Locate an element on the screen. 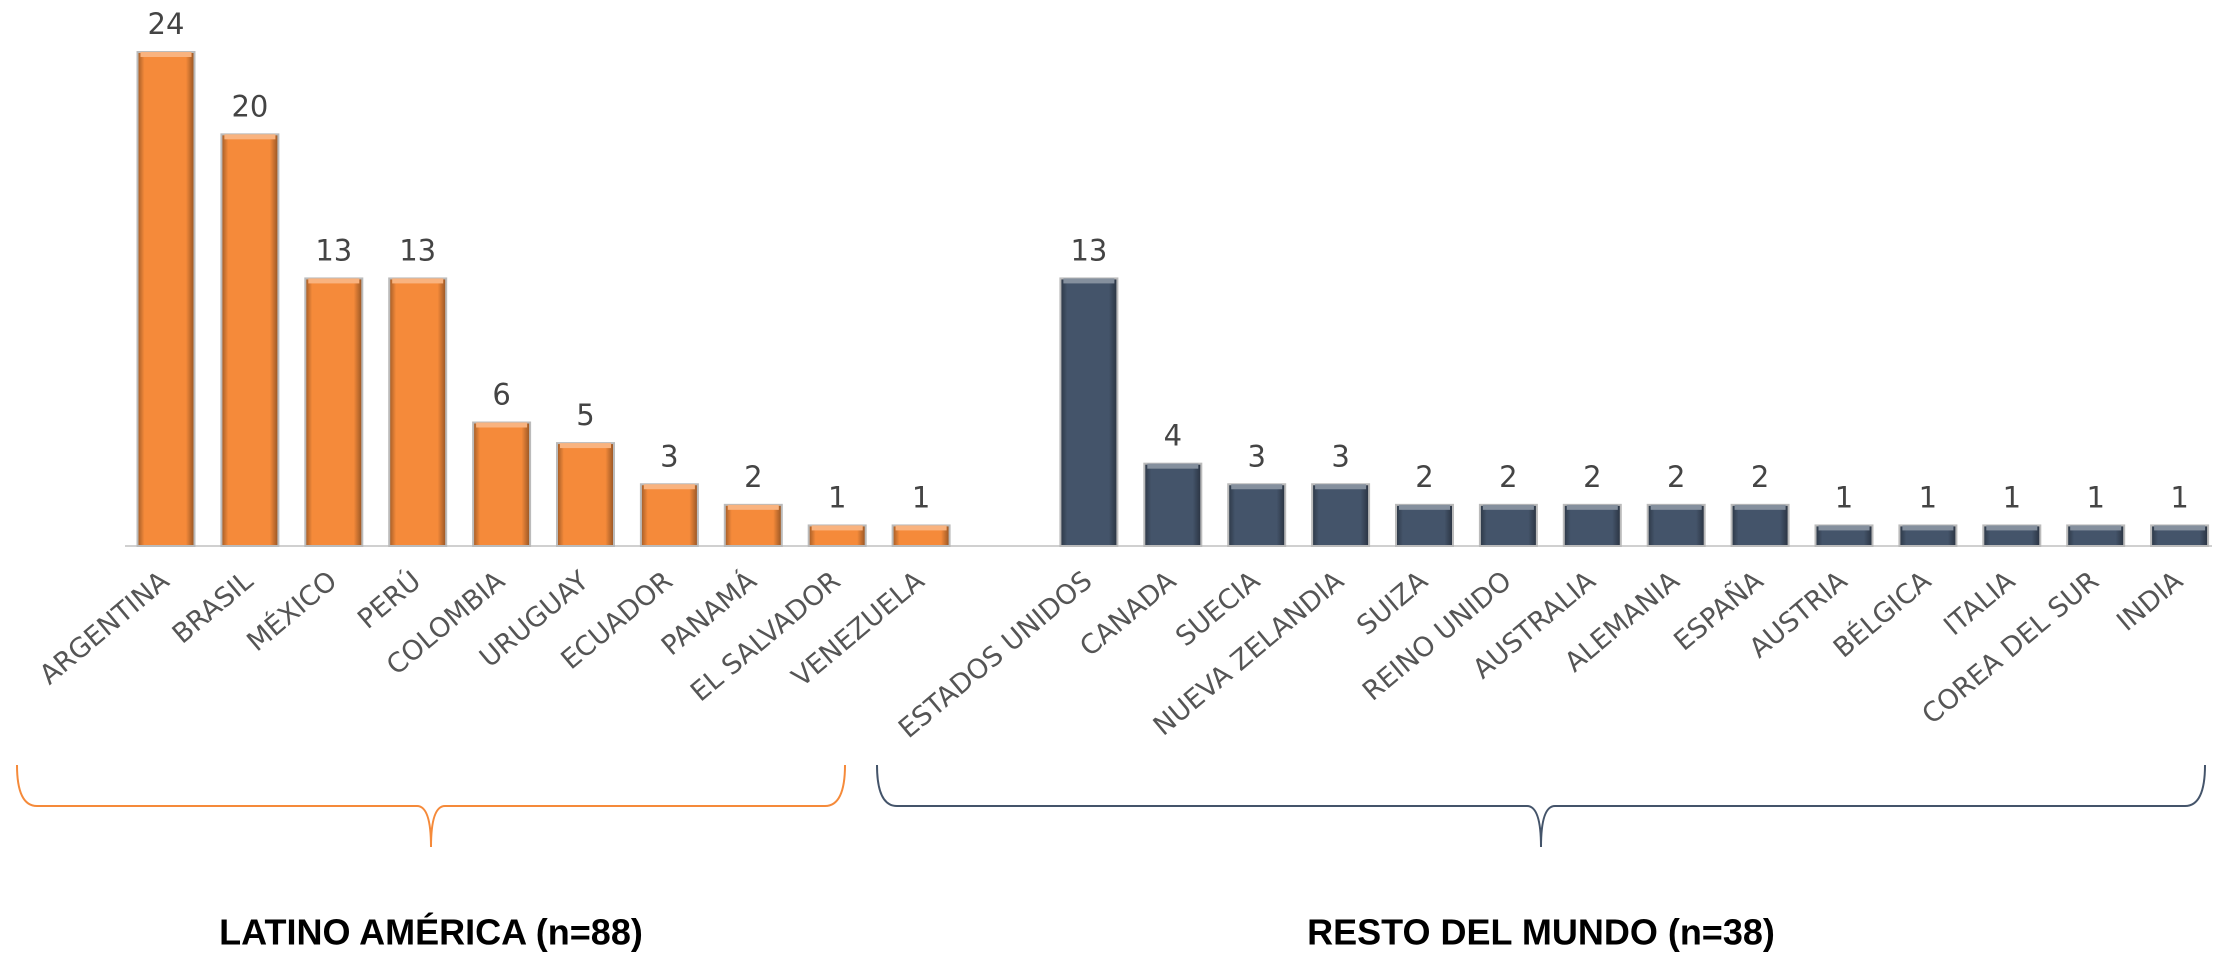  x-tick-label: EL SALVADOR is located at coordinates (766, 636).